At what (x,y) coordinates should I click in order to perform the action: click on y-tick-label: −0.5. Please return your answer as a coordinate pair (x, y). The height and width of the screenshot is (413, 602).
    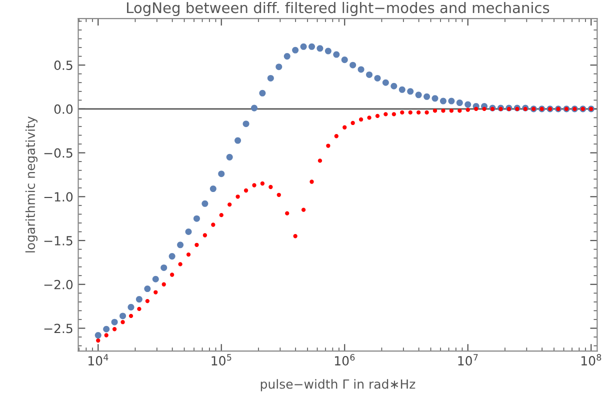
    Looking at the image, I should click on (58, 153).